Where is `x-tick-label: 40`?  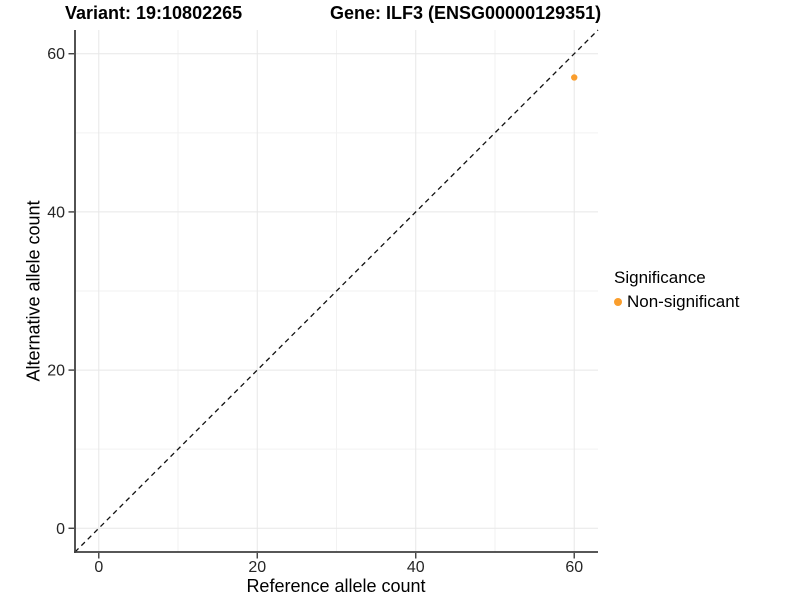 x-tick-label: 40 is located at coordinates (416, 567).